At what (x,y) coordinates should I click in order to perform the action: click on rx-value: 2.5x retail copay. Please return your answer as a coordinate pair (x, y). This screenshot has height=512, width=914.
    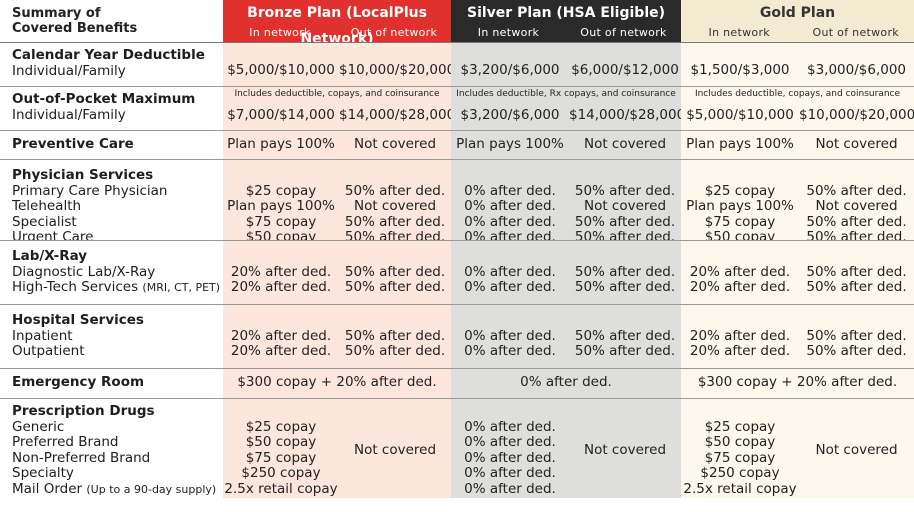
    Looking at the image, I should click on (281, 488).